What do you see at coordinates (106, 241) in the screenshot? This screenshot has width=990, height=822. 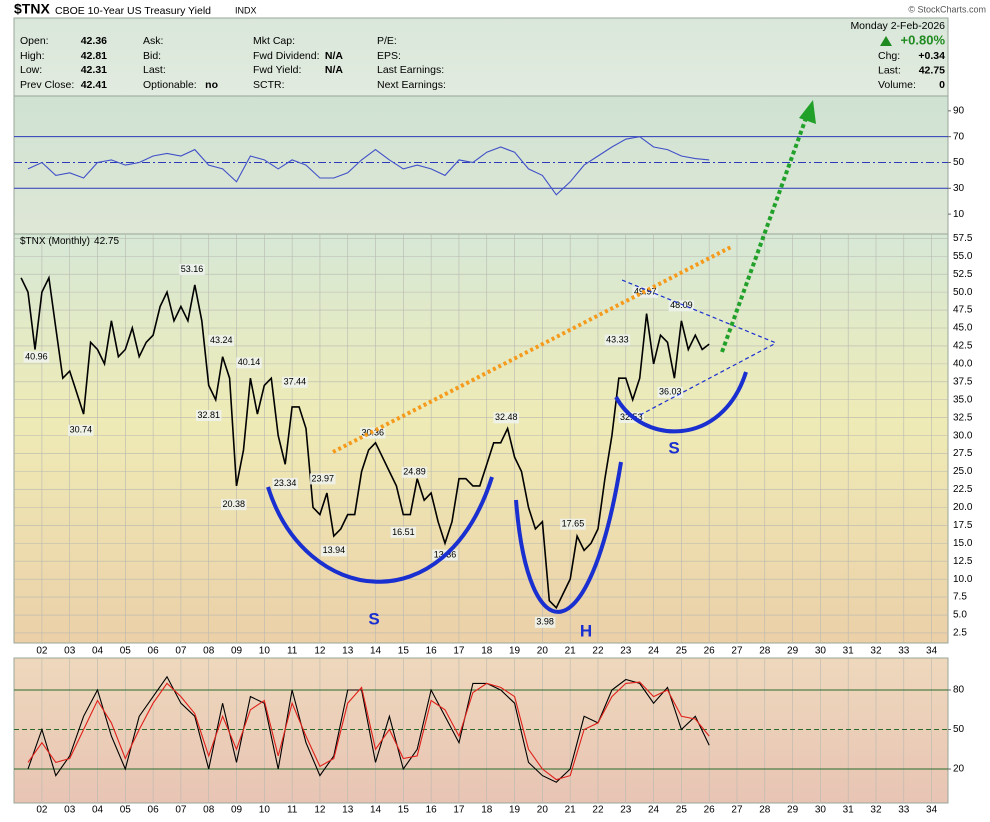 I see `legend-value: 42.75` at bounding box center [106, 241].